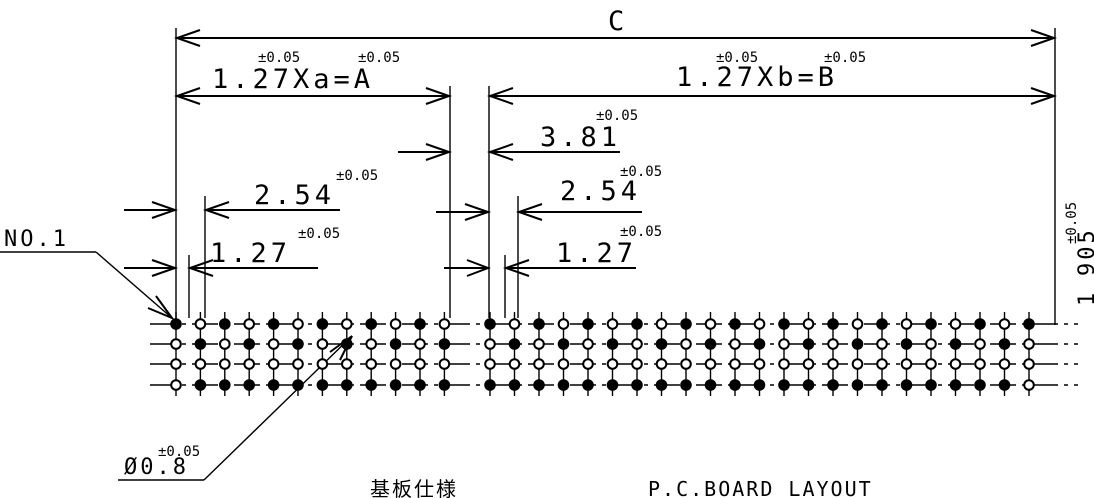  I want to click on drawing-title: 基板仕様 P.C.BOARD LAYOUT, so click(620, 487).